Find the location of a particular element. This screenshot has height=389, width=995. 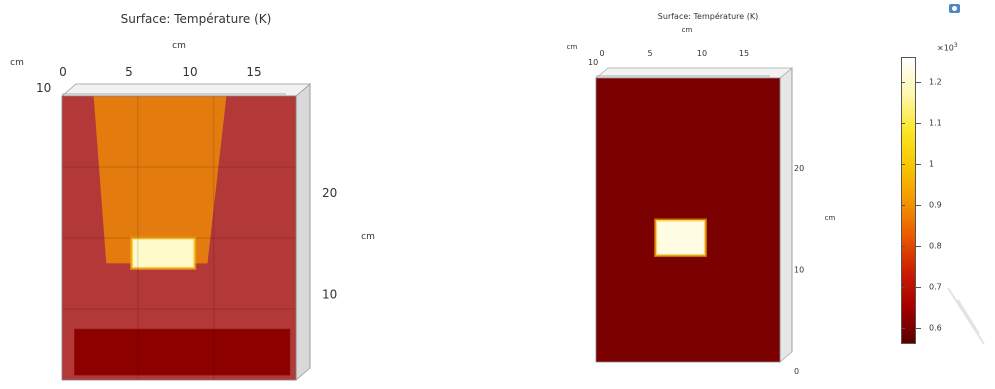

colorbar-tick-label: 0.6 is located at coordinates (935, 328).